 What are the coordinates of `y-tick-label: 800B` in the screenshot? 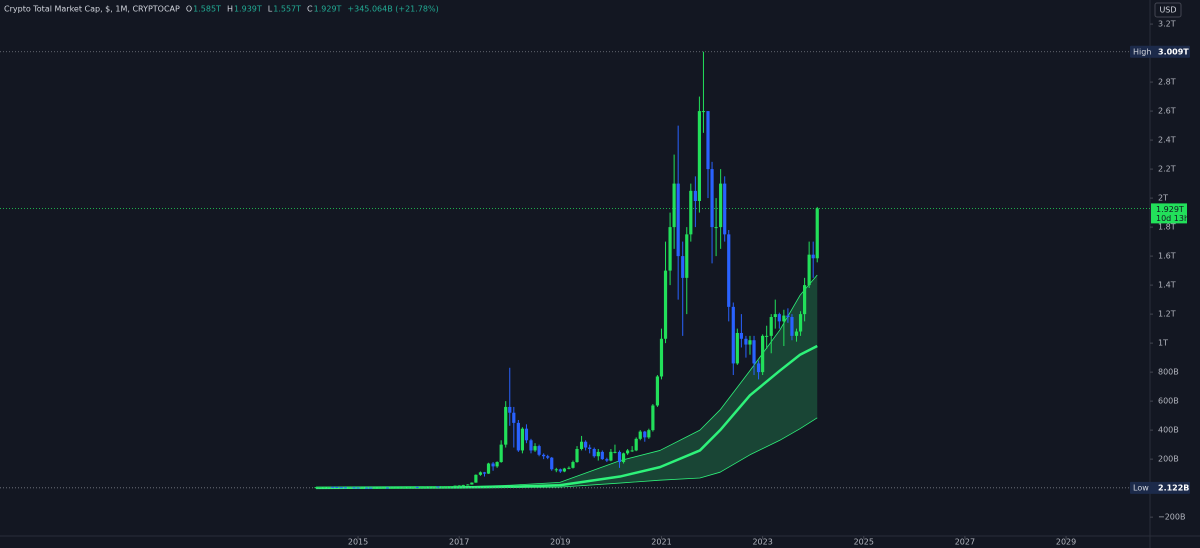 It's located at (1168, 372).